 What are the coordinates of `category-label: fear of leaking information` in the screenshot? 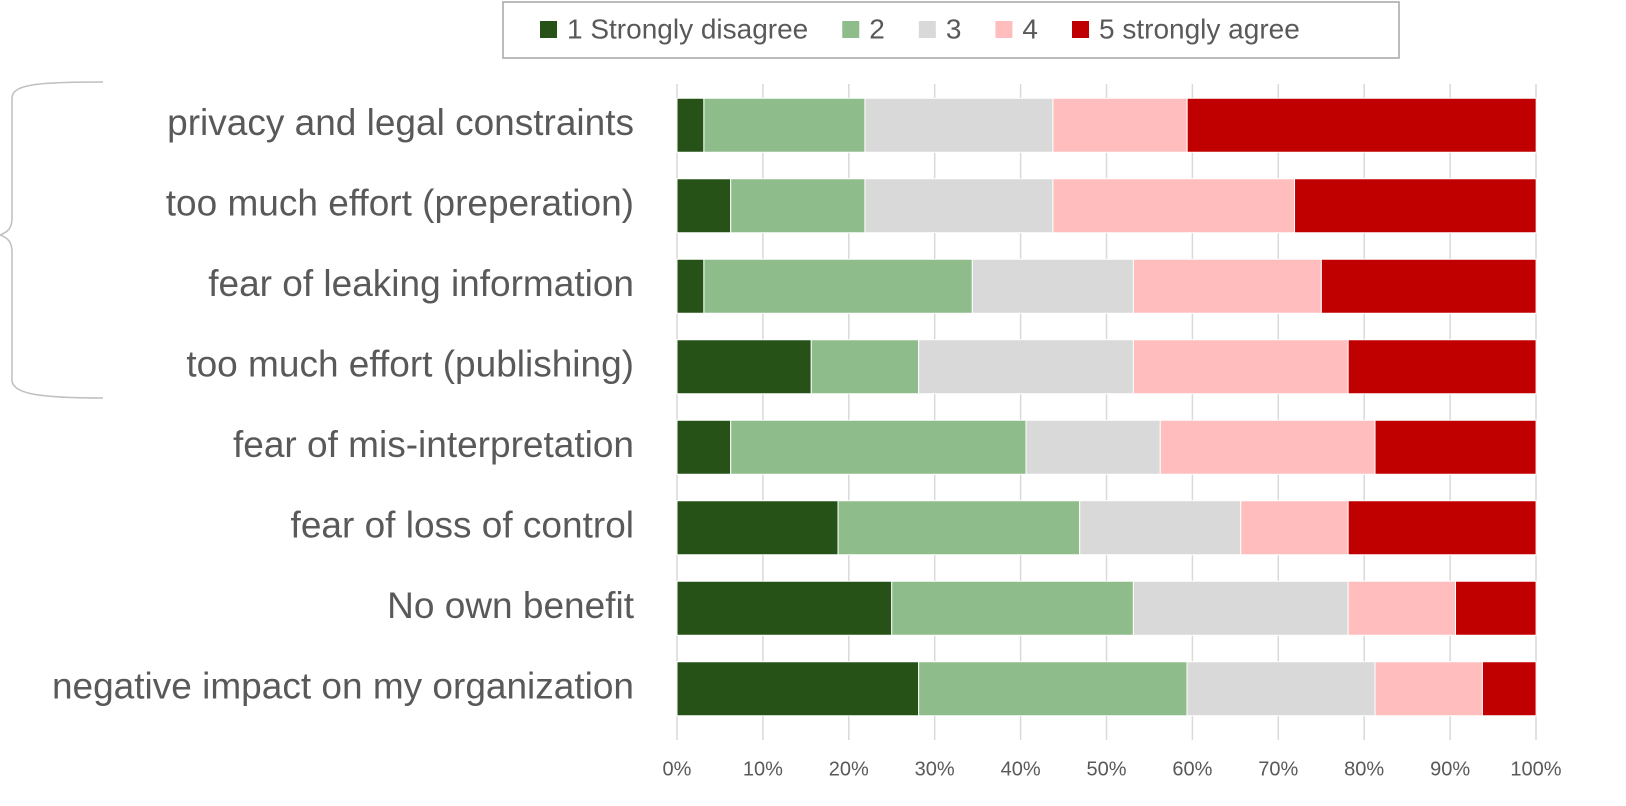 It's located at (421, 283).